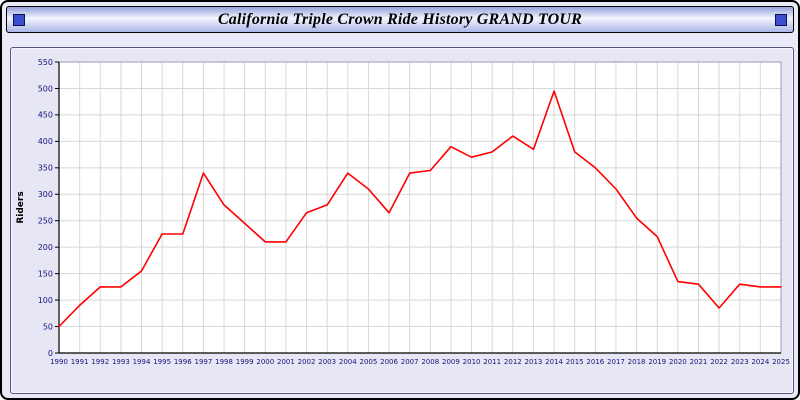 The image size is (800, 400). Describe the element at coordinates (307, 362) in the screenshot. I see `svg-text: 2002` at that location.